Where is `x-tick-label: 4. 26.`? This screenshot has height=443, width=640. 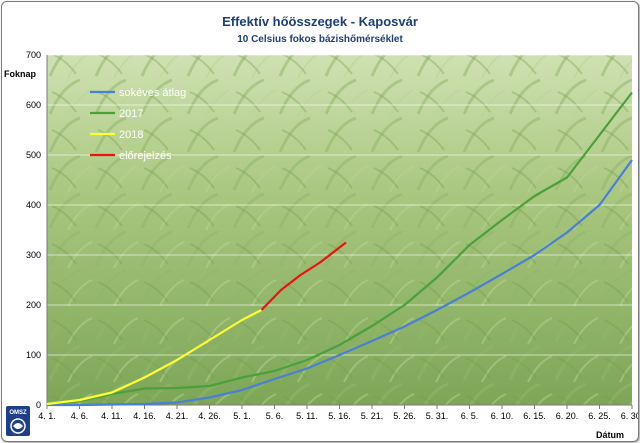
x-tick-label: 4. 26. is located at coordinates (209, 416).